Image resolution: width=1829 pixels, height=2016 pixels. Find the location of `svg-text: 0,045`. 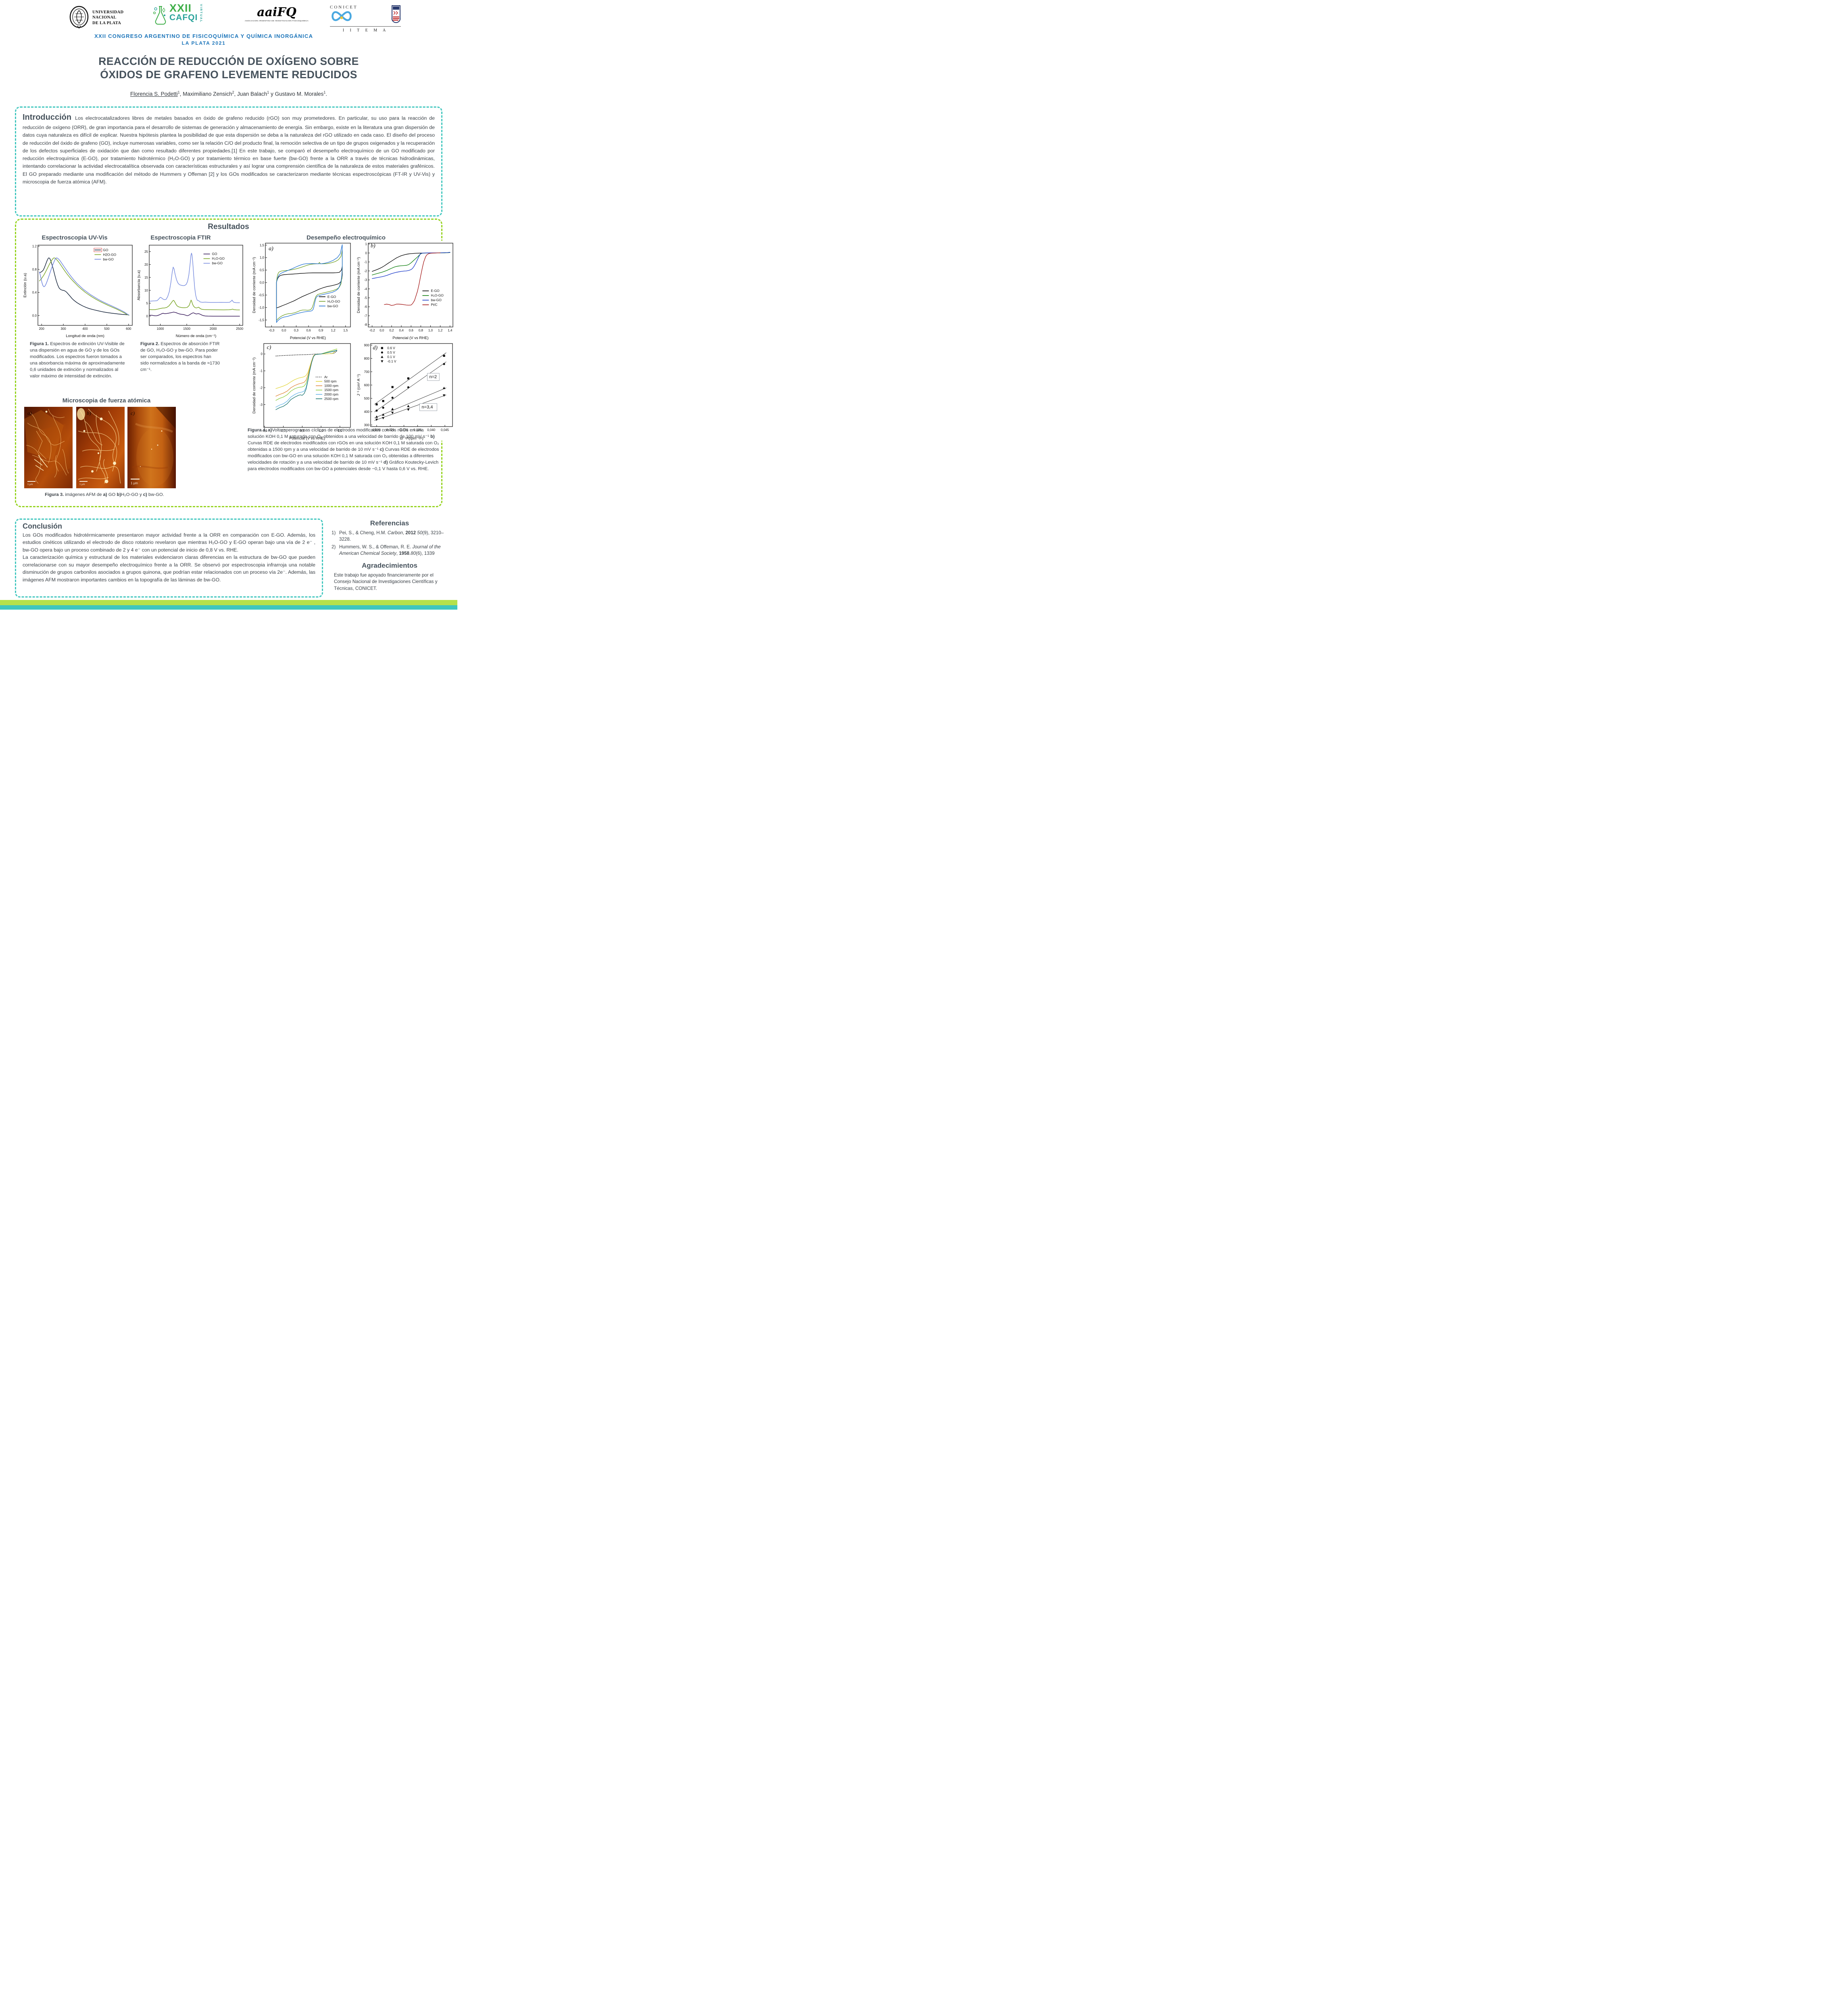

svg-text: 0,045 is located at coordinates (445, 430).